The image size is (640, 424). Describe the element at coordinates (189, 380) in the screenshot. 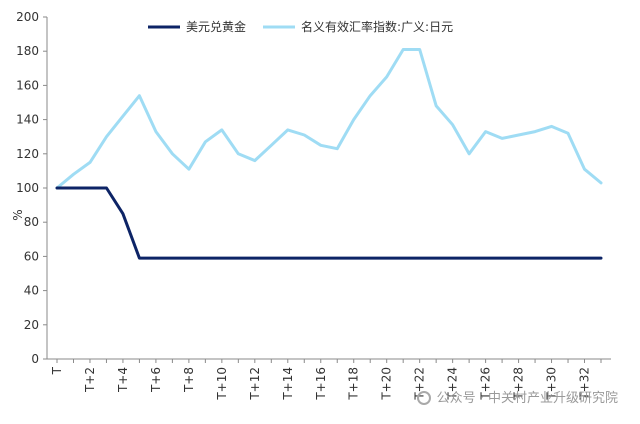

I see `x-tick-label: T+8` at that location.